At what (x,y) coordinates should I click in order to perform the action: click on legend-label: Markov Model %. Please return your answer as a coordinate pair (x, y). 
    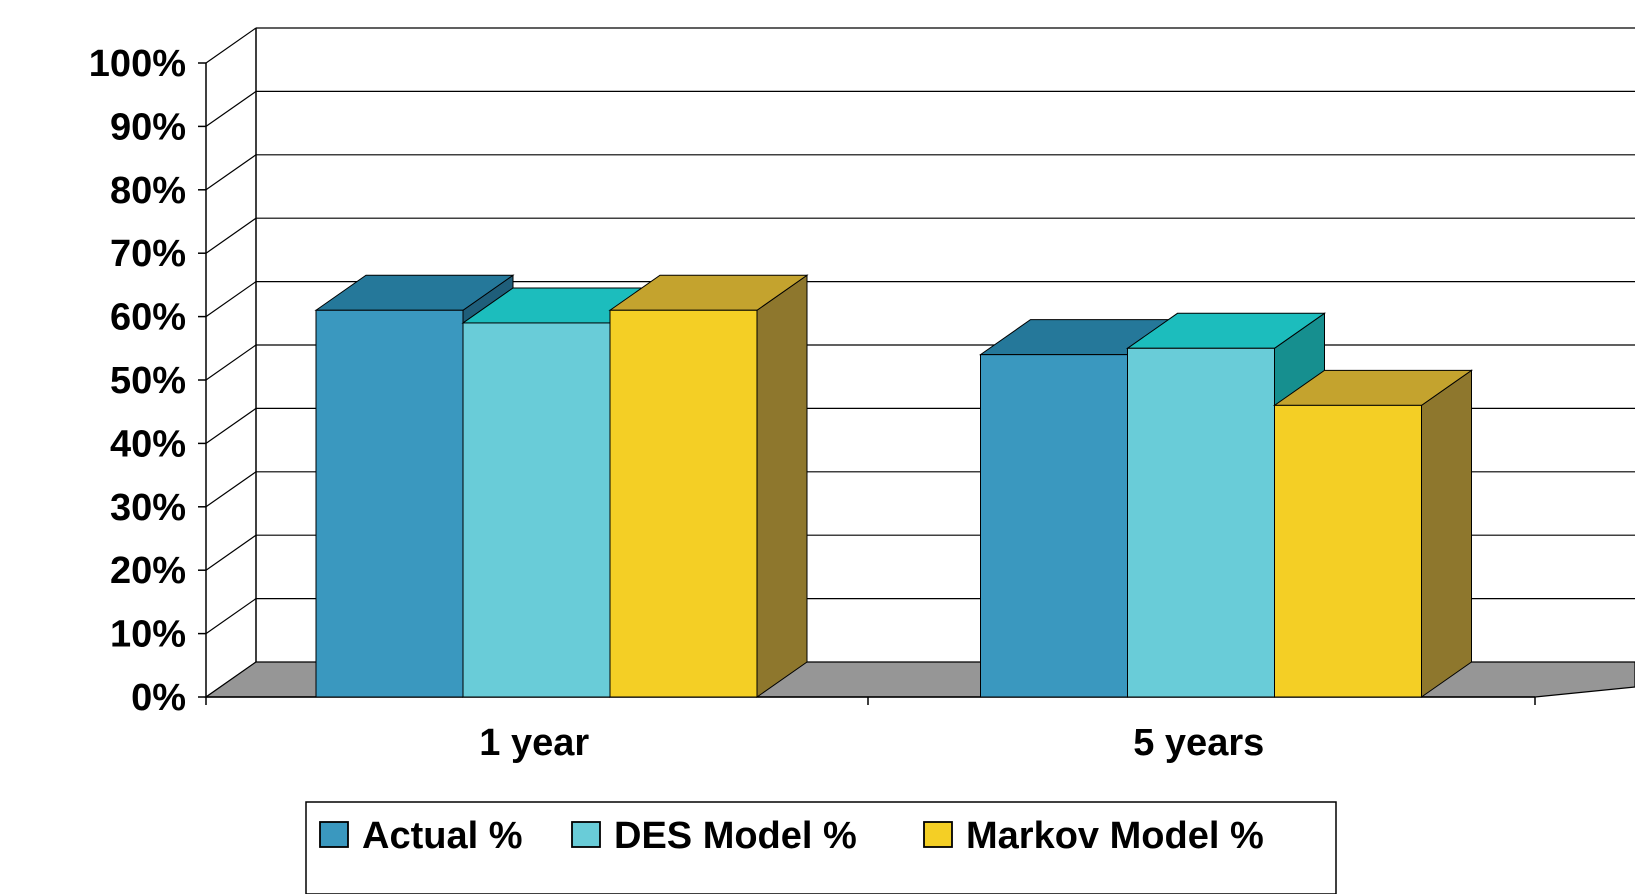
    Looking at the image, I should click on (1115, 836).